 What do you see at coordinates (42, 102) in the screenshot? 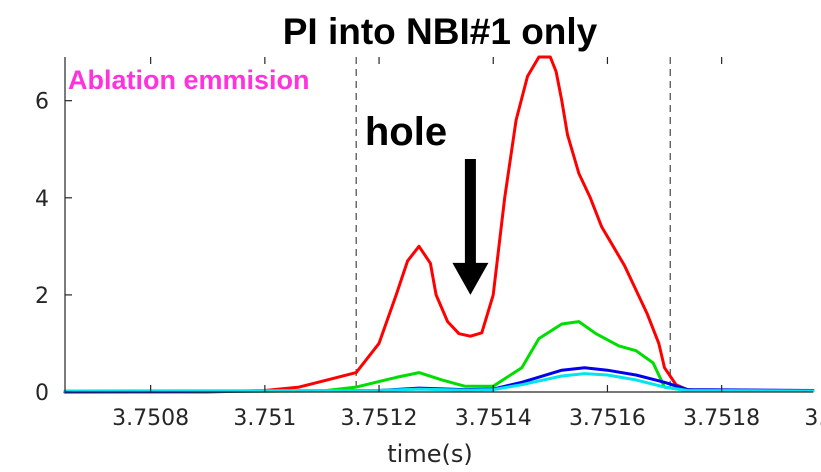
I see `y-tick-label: 6` at bounding box center [42, 102].